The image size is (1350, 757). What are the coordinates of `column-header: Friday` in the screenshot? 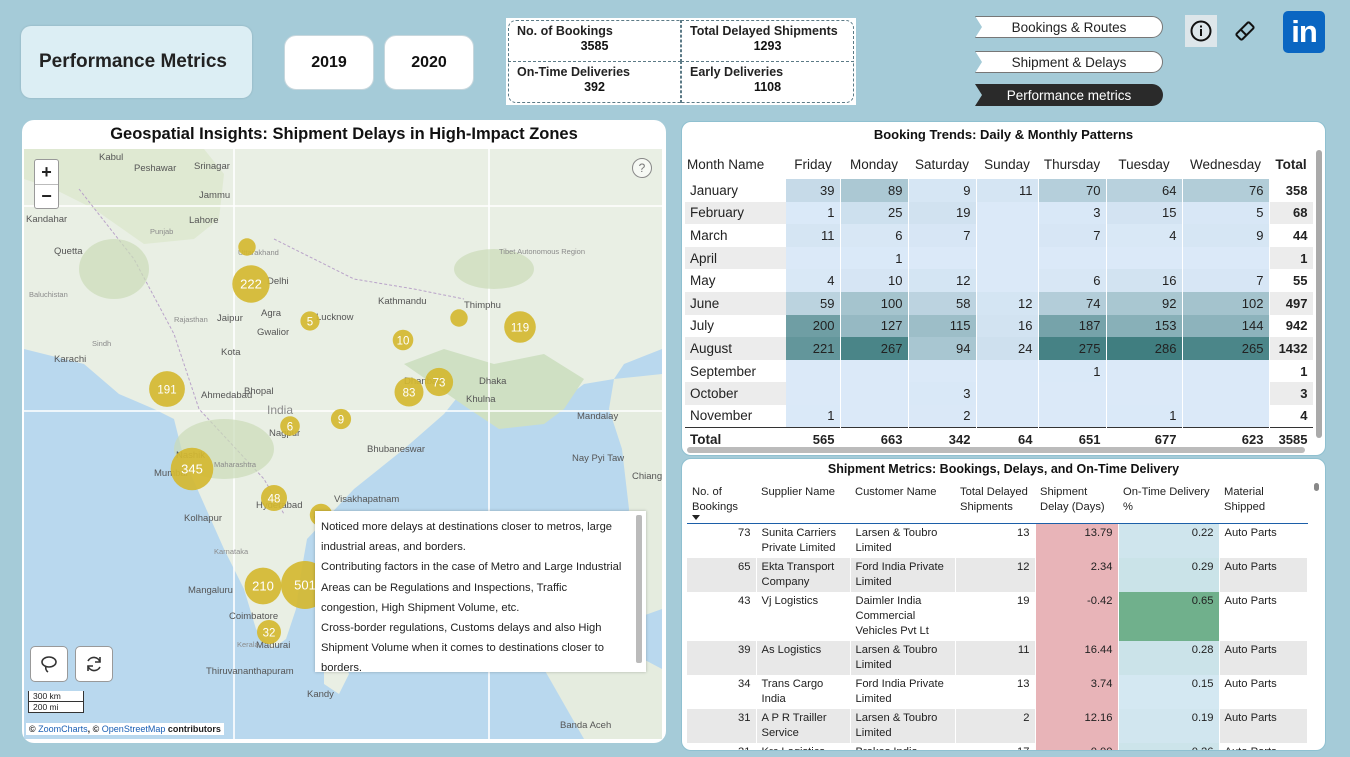 It's located at (813, 164).